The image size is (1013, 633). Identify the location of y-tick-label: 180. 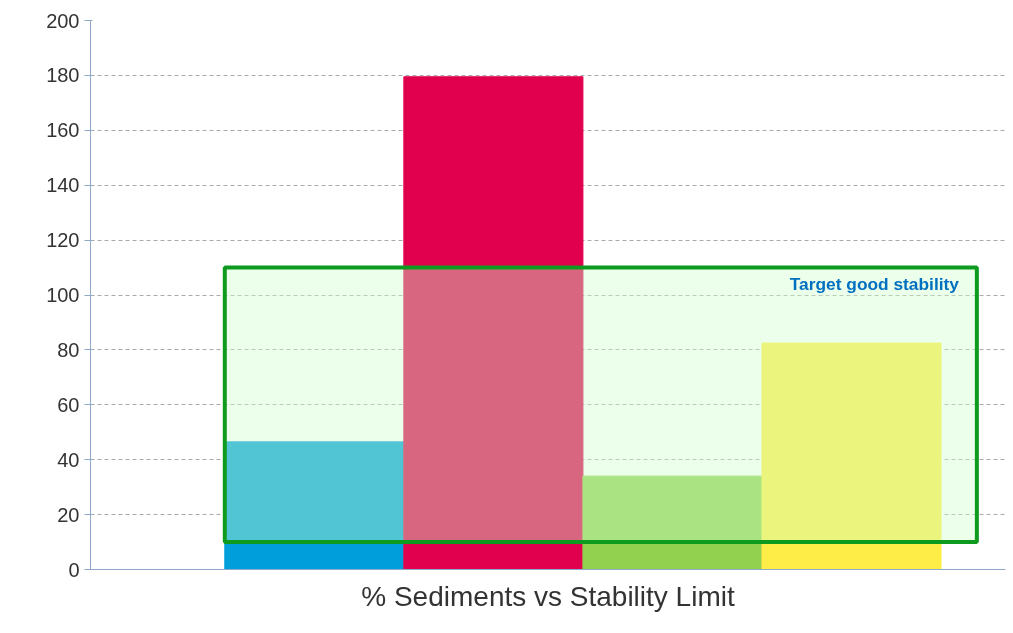
(63, 75).